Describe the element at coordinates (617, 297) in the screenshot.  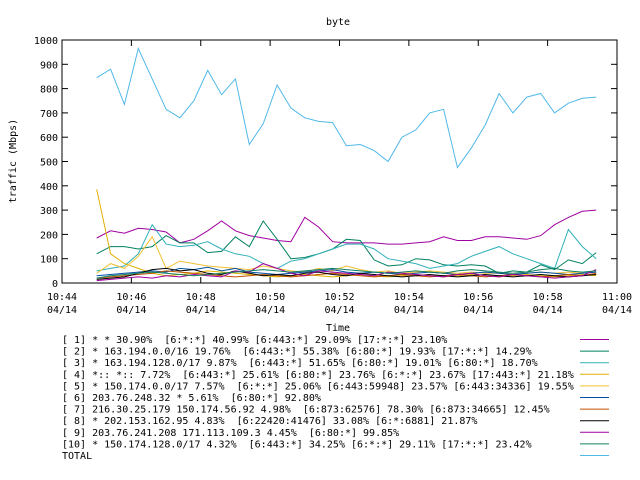
I see `x-tick-time: 11:00` at that location.